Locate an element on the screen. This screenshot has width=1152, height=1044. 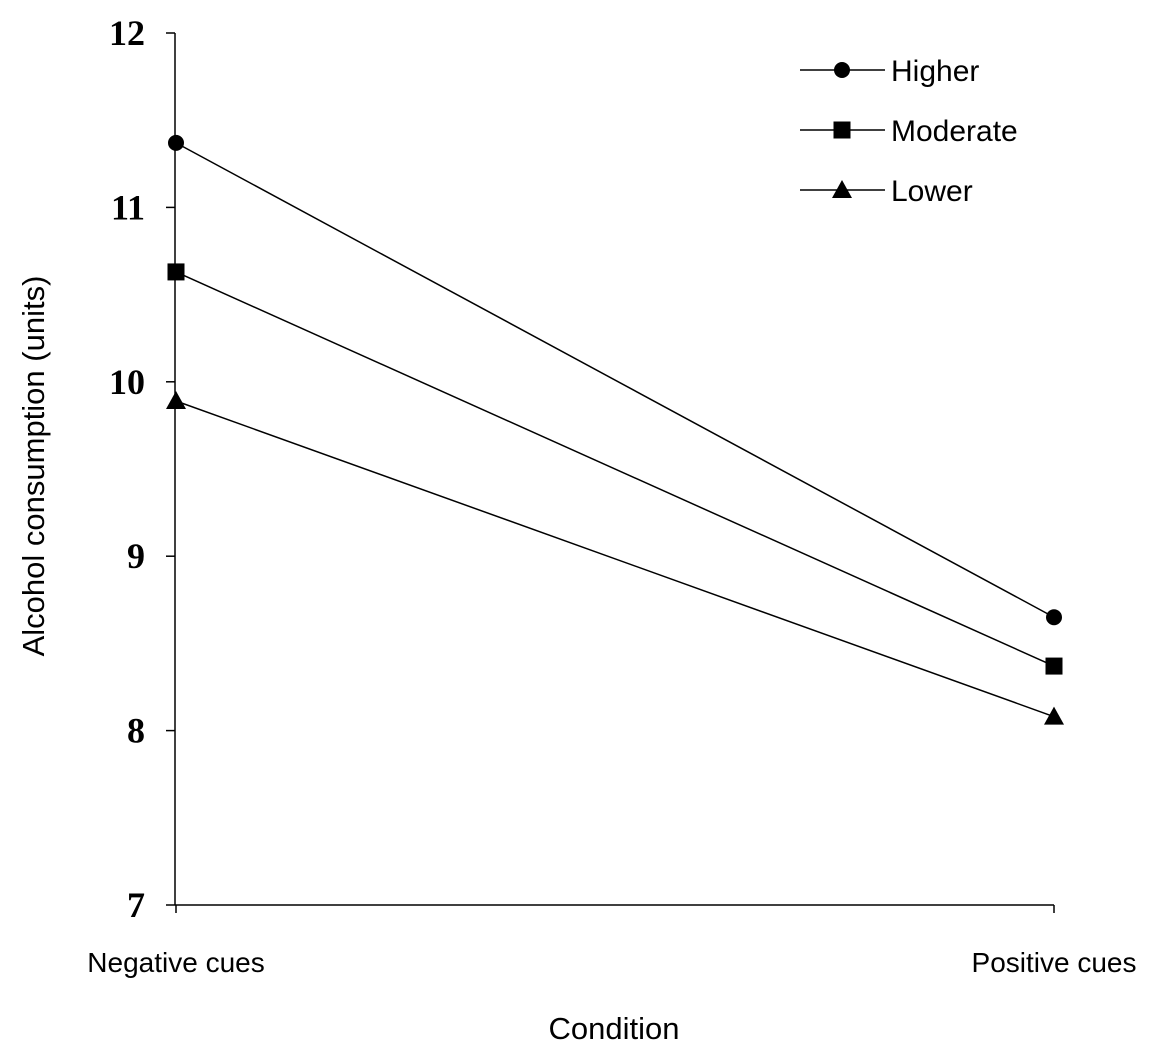
legend-item-lower: Lower is located at coordinates (886, 191).